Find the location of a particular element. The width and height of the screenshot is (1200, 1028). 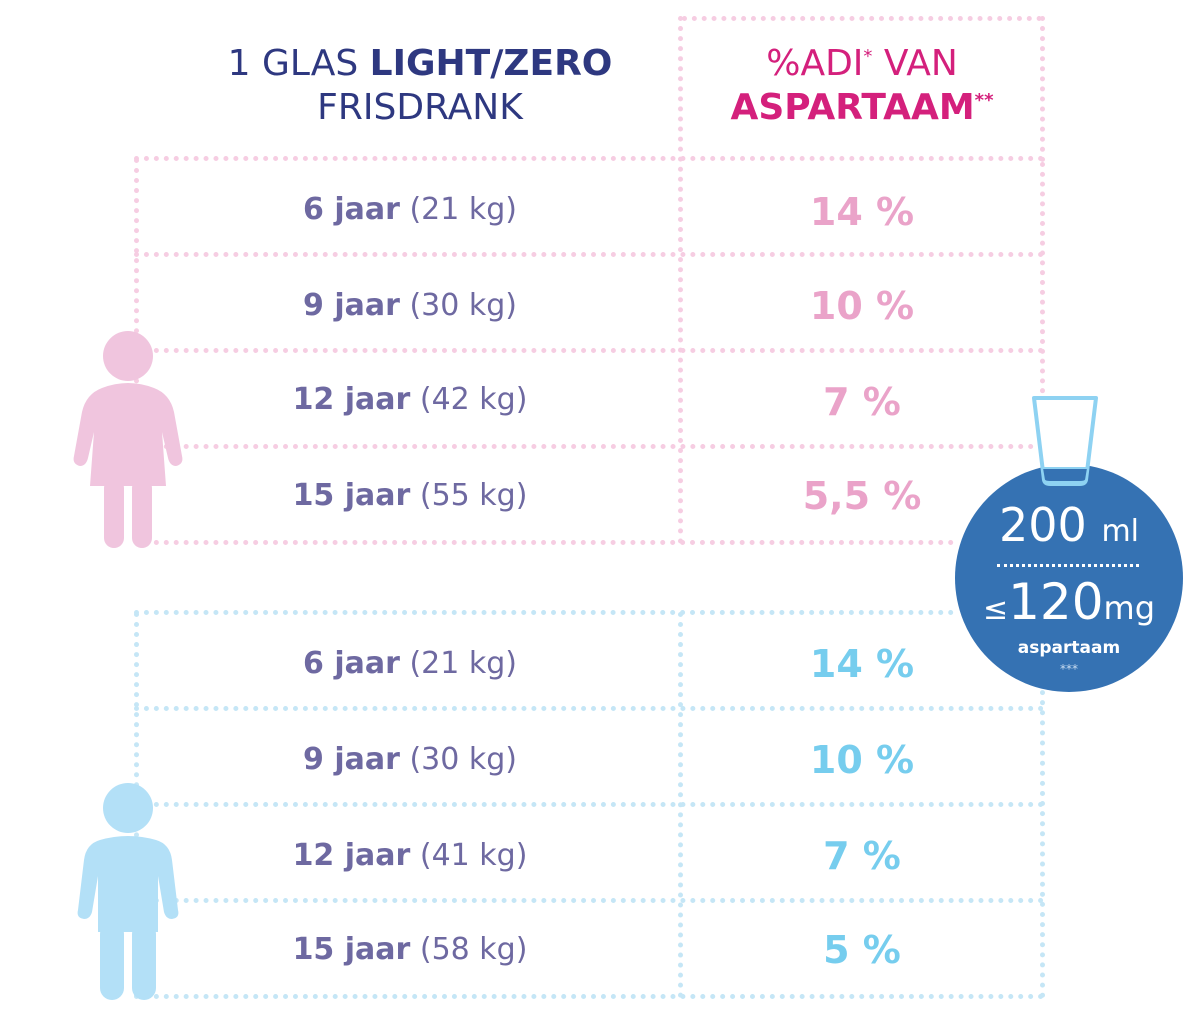

grid-divider-girls is located at coordinates (680, 280).